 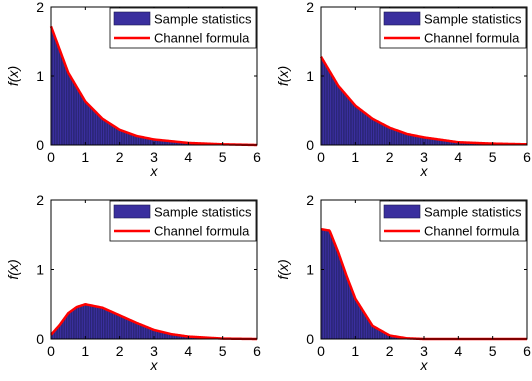 I want to click on x-tick-label: 1, so click(x=85, y=157).